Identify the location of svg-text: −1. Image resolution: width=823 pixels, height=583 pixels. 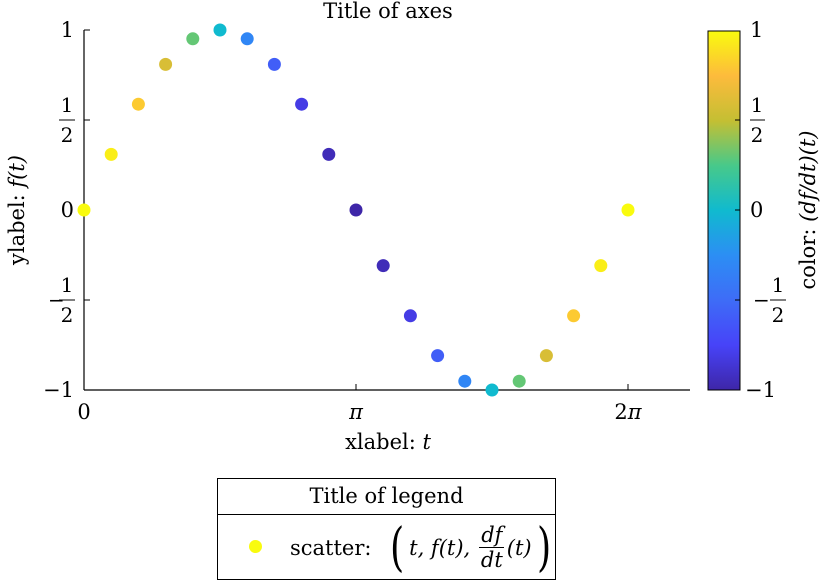
(760, 390).